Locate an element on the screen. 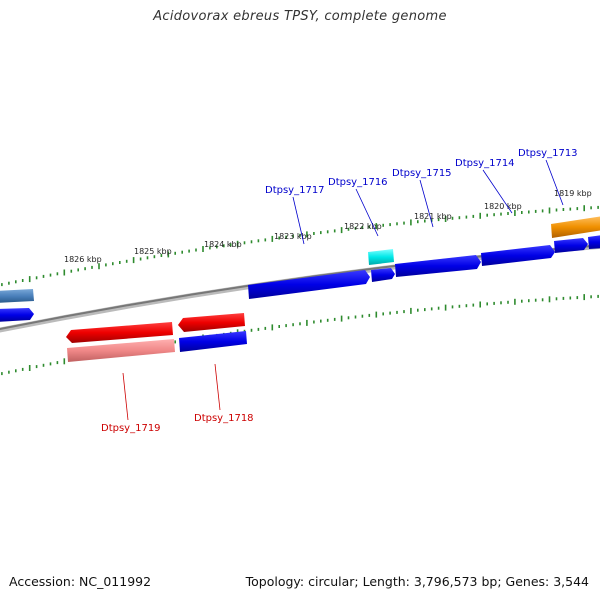  scale-label-1819: 1819 kbp is located at coordinates (573, 193).